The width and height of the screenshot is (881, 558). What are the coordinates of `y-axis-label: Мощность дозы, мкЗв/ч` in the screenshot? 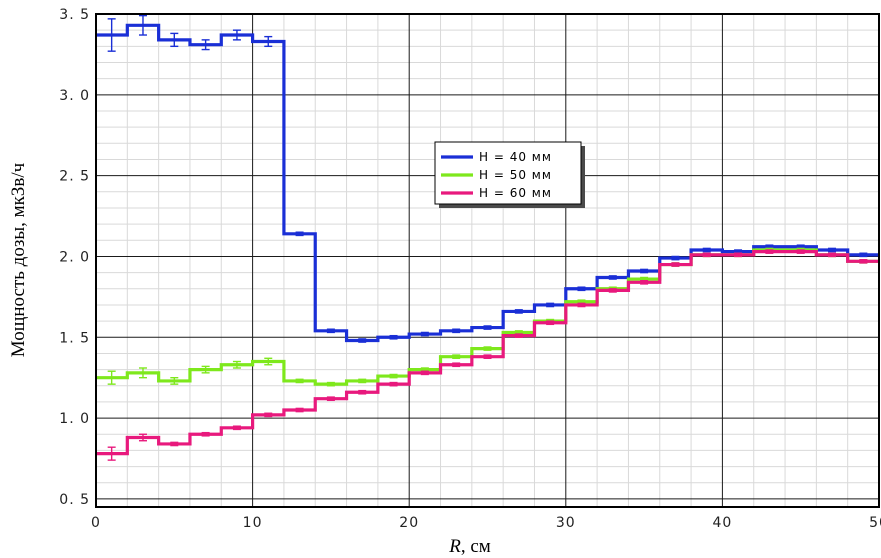 It's located at (18, 259).